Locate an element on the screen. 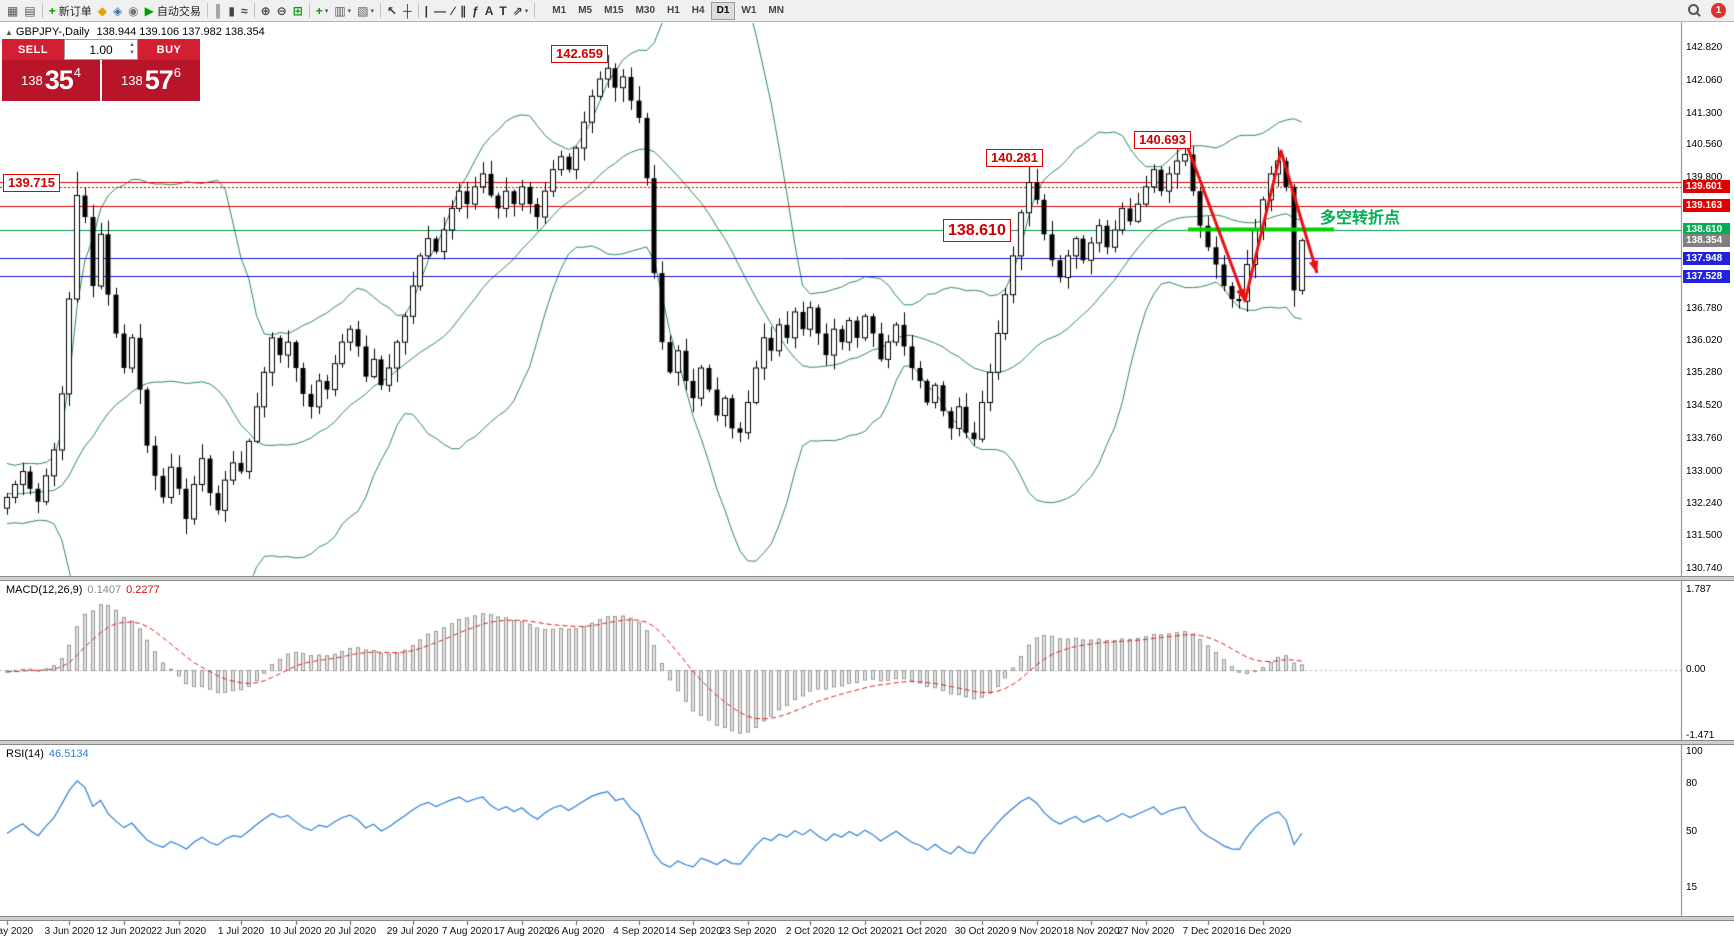 The image size is (1734, 942). date-axis-label: 2 Oct 2020 is located at coordinates (810, 931).